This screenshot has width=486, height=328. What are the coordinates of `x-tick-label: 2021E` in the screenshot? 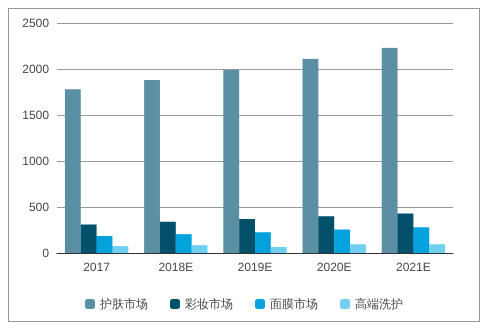 It's located at (413, 267).